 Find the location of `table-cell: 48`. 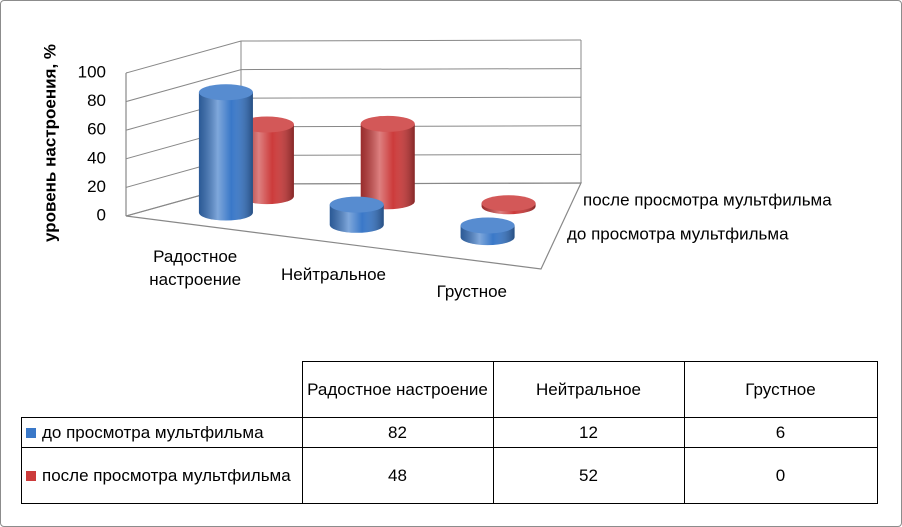

table-cell: 48 is located at coordinates (397, 475).